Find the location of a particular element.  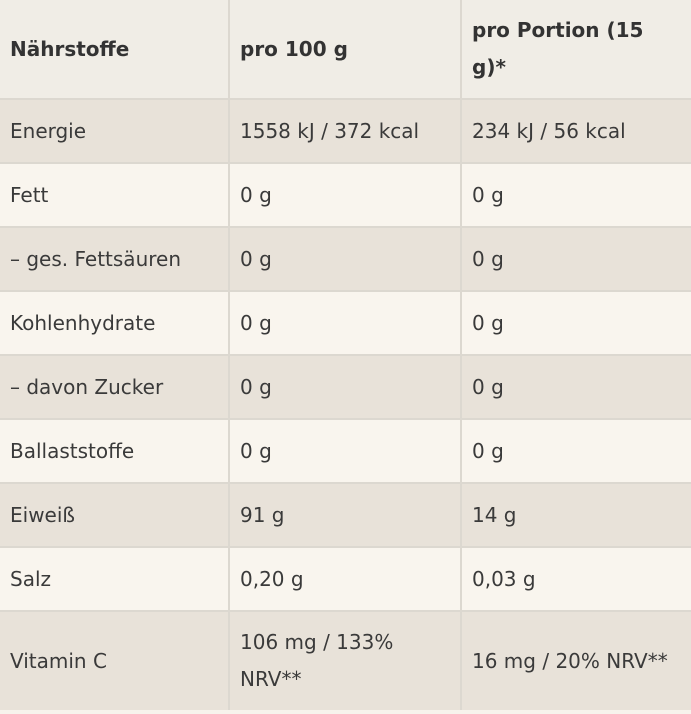

table-row: – ges. Fettsäuren 0 g 0 g is located at coordinates (345, 259).